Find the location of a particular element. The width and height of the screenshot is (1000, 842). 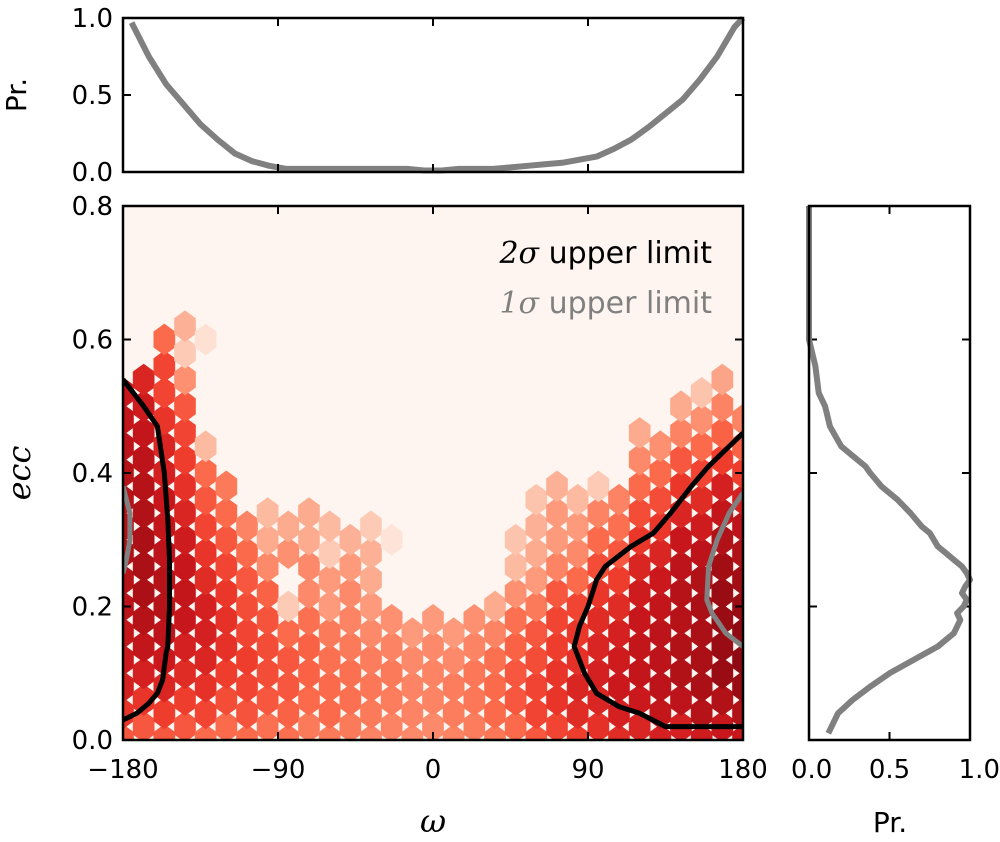

right-marginal-frame is located at coordinates (889, 473).